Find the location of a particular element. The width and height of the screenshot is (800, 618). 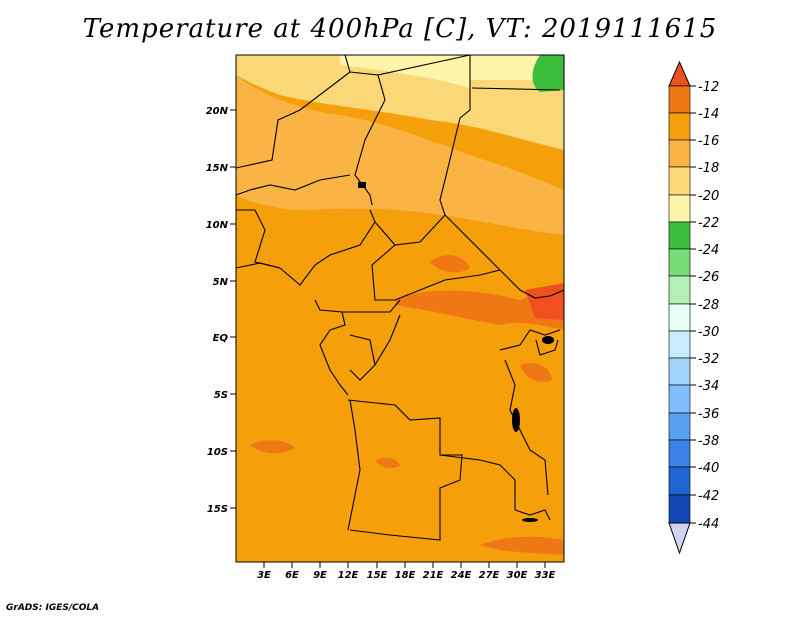

colorbar-label: -14 is located at coordinates (708, 114).